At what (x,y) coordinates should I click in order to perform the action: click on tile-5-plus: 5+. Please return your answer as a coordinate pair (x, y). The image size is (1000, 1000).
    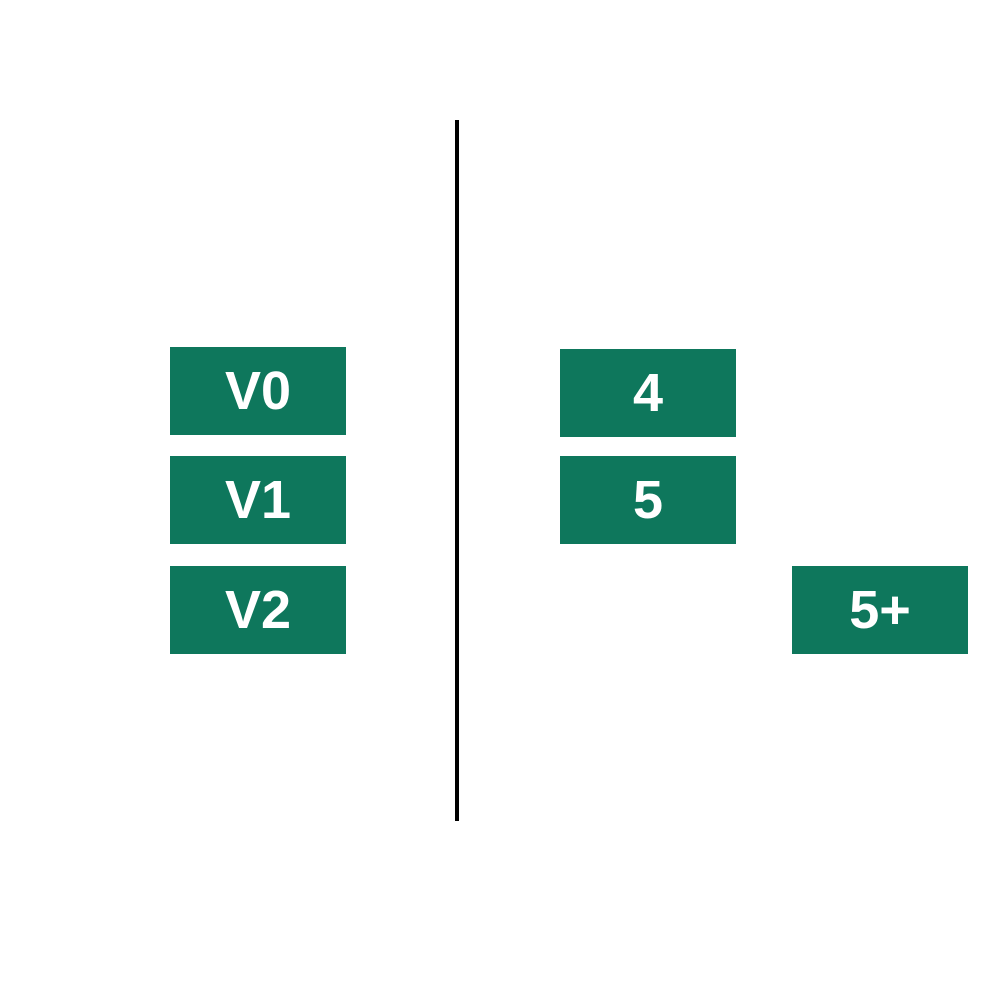
    Looking at the image, I should click on (880, 610).